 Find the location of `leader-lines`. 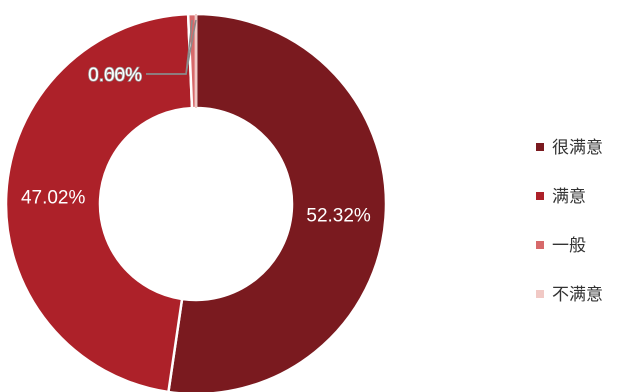

leader-lines is located at coordinates (171, 47).